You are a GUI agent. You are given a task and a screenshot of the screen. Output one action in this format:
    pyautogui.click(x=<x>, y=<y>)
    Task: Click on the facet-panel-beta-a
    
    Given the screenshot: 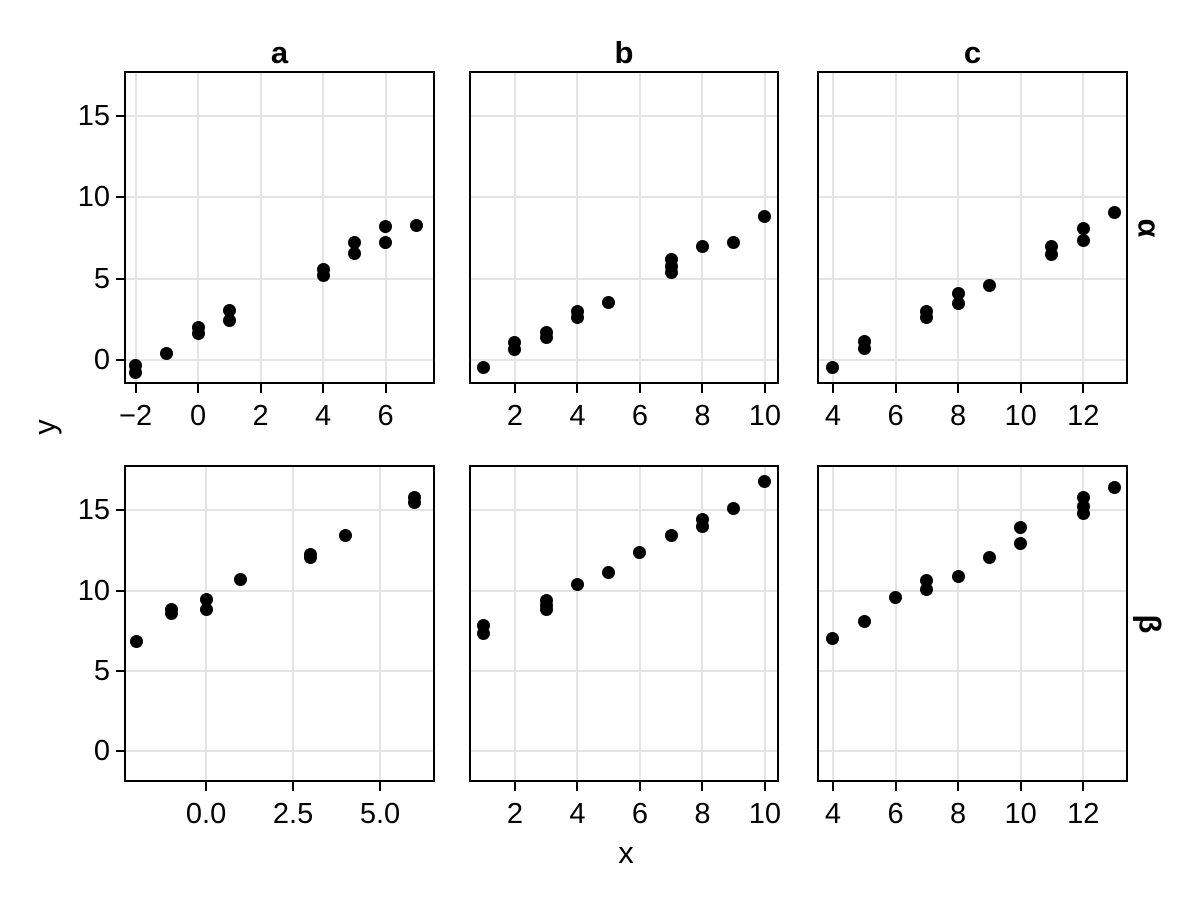 What is the action you would take?
    pyautogui.click(x=279, y=623)
    